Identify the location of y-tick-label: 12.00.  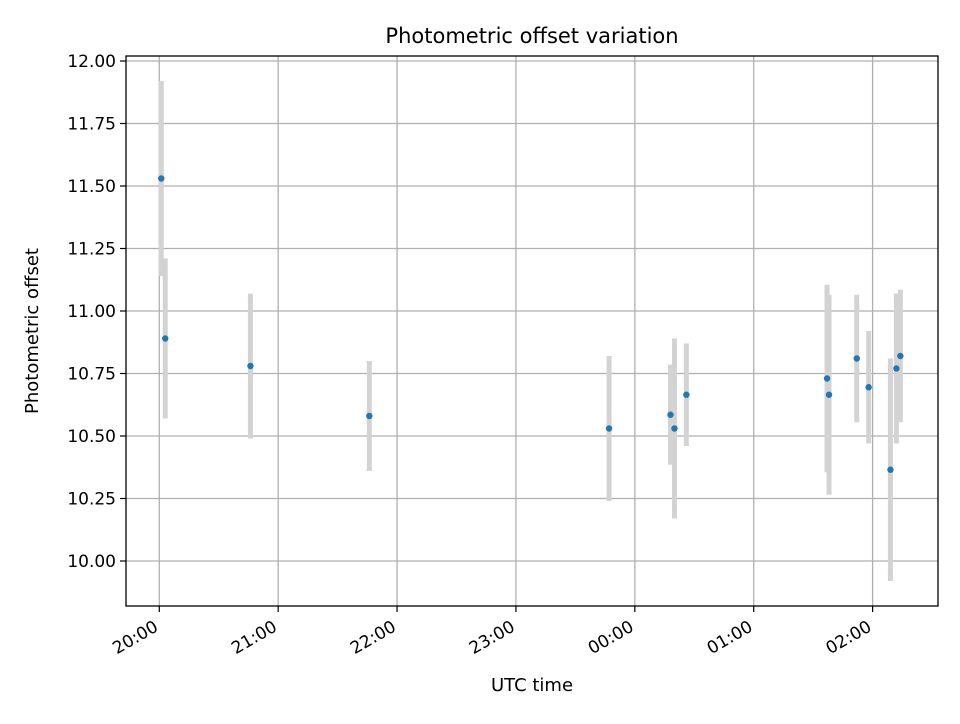
(91, 62).